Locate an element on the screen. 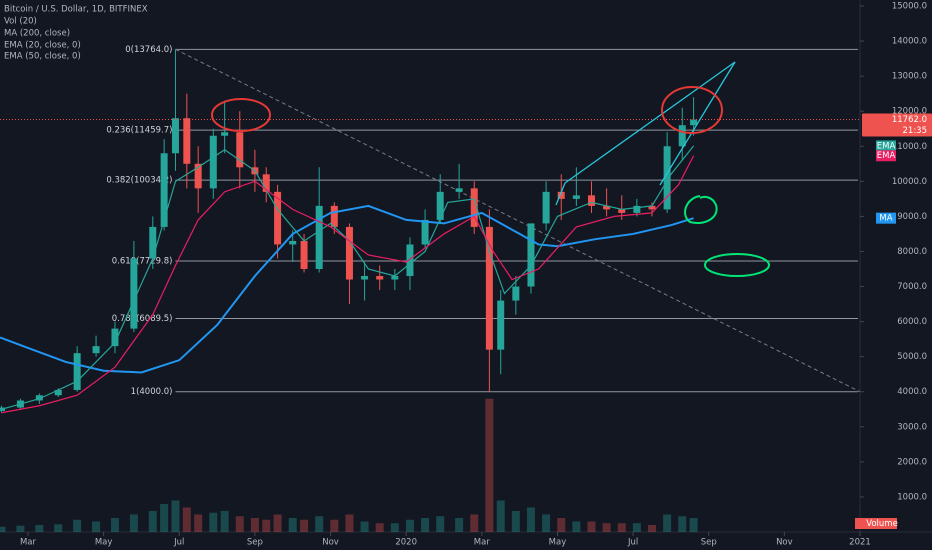  legend-entry: EMA (50, close, 0) is located at coordinates (42, 57).